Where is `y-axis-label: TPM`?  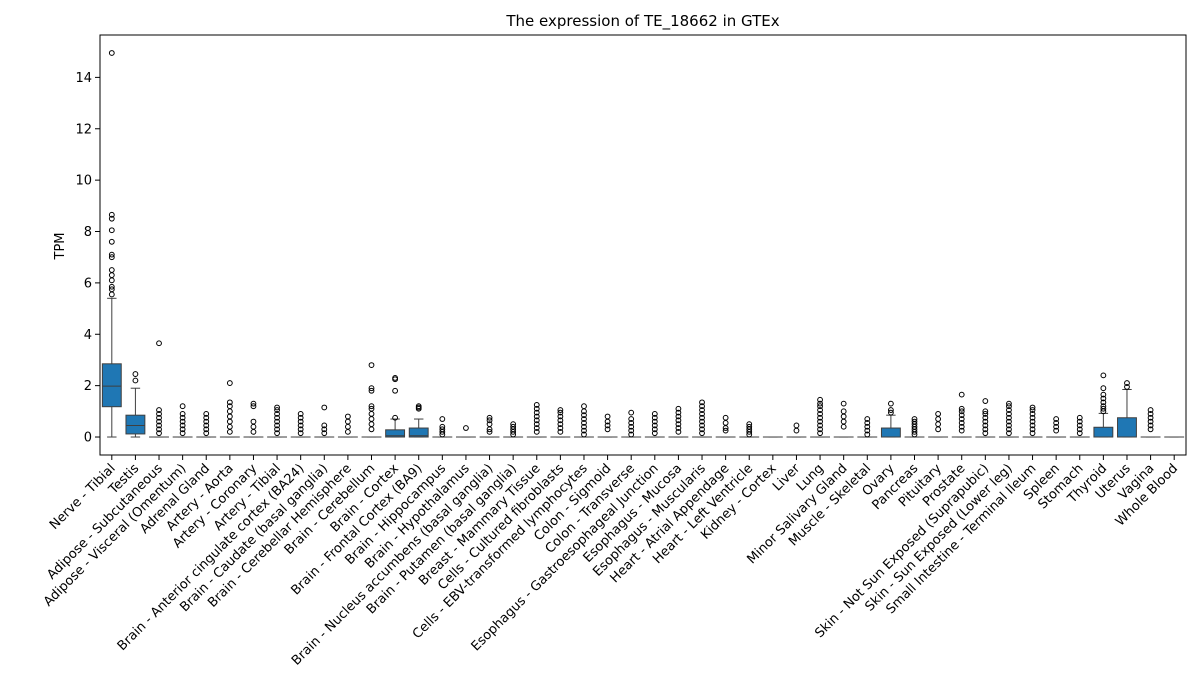
y-axis-label: TPM is located at coordinates (60, 247).